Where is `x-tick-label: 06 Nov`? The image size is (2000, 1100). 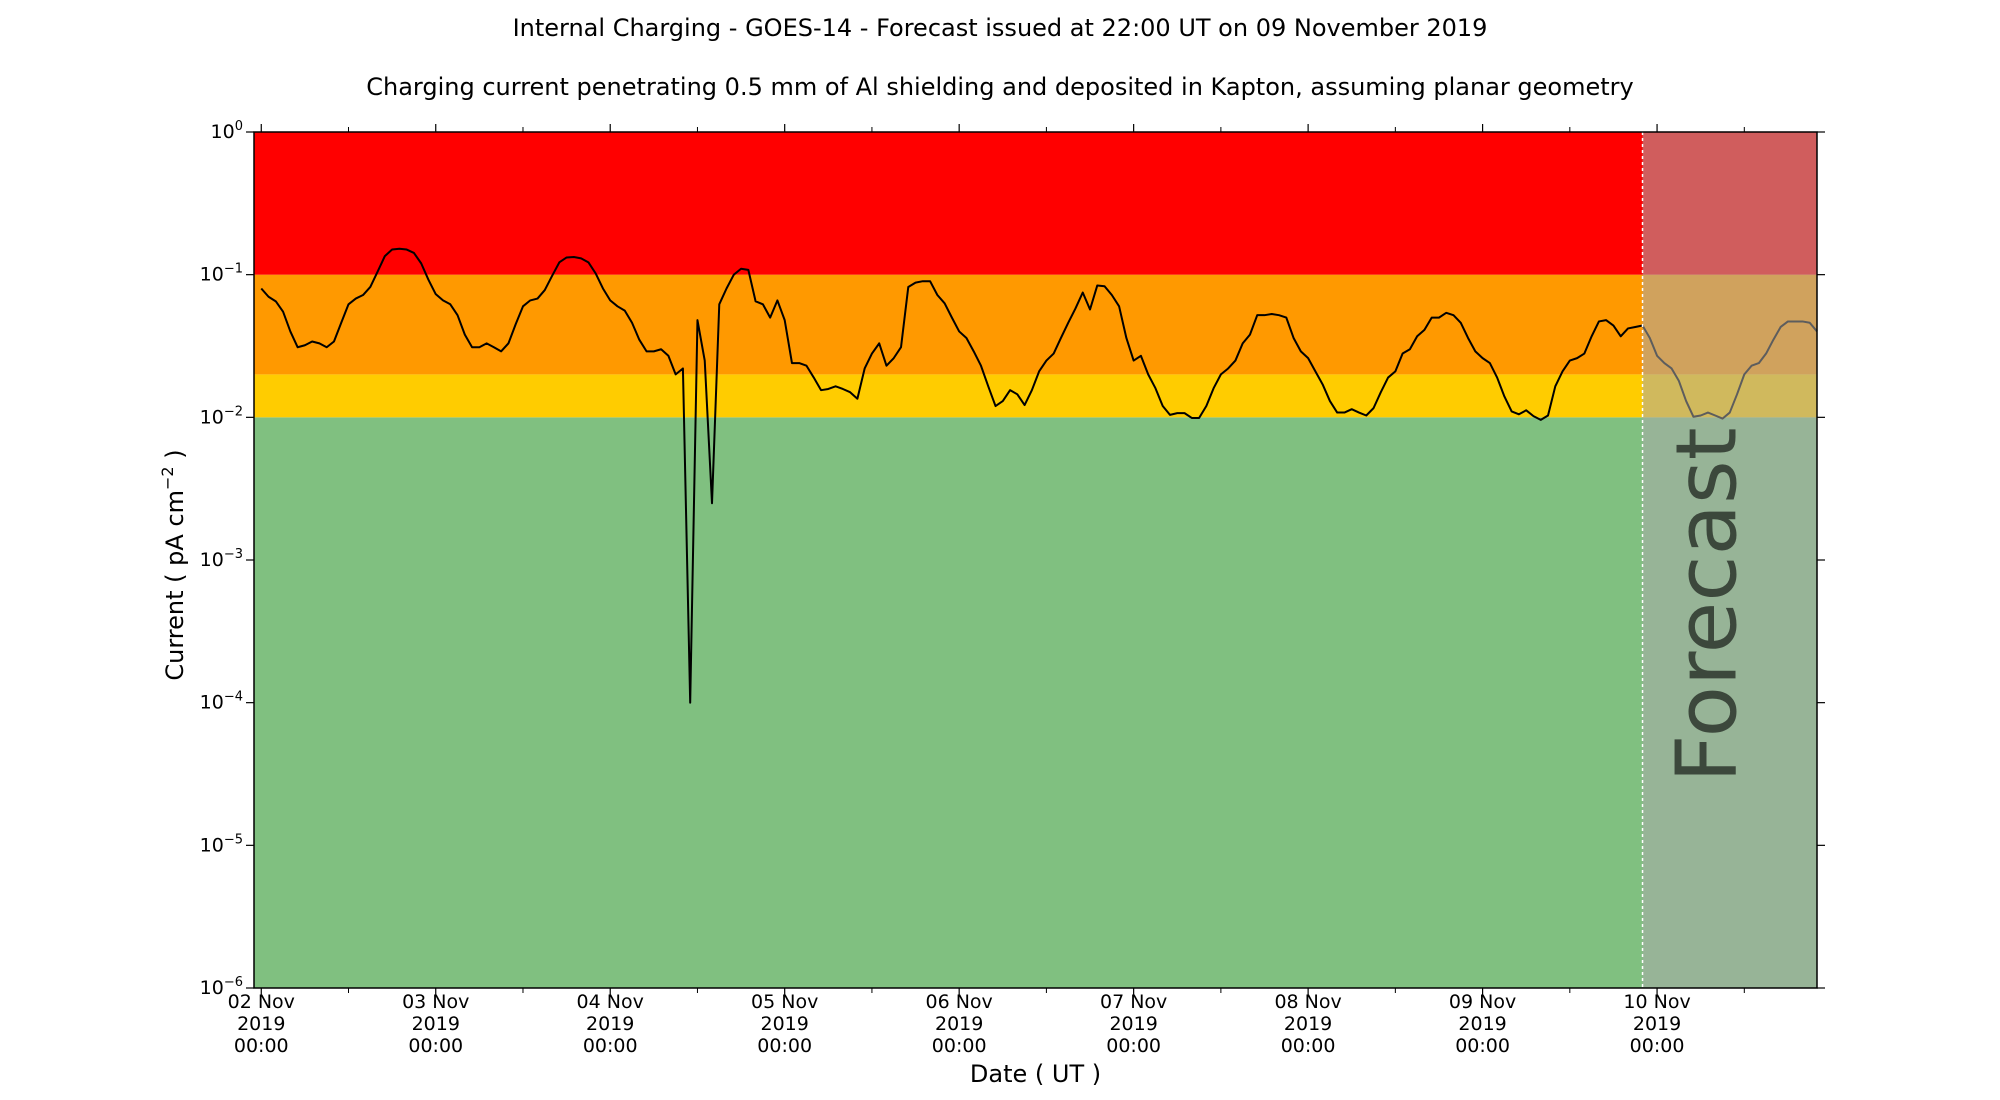 x-tick-label: 06 Nov is located at coordinates (959, 1002).